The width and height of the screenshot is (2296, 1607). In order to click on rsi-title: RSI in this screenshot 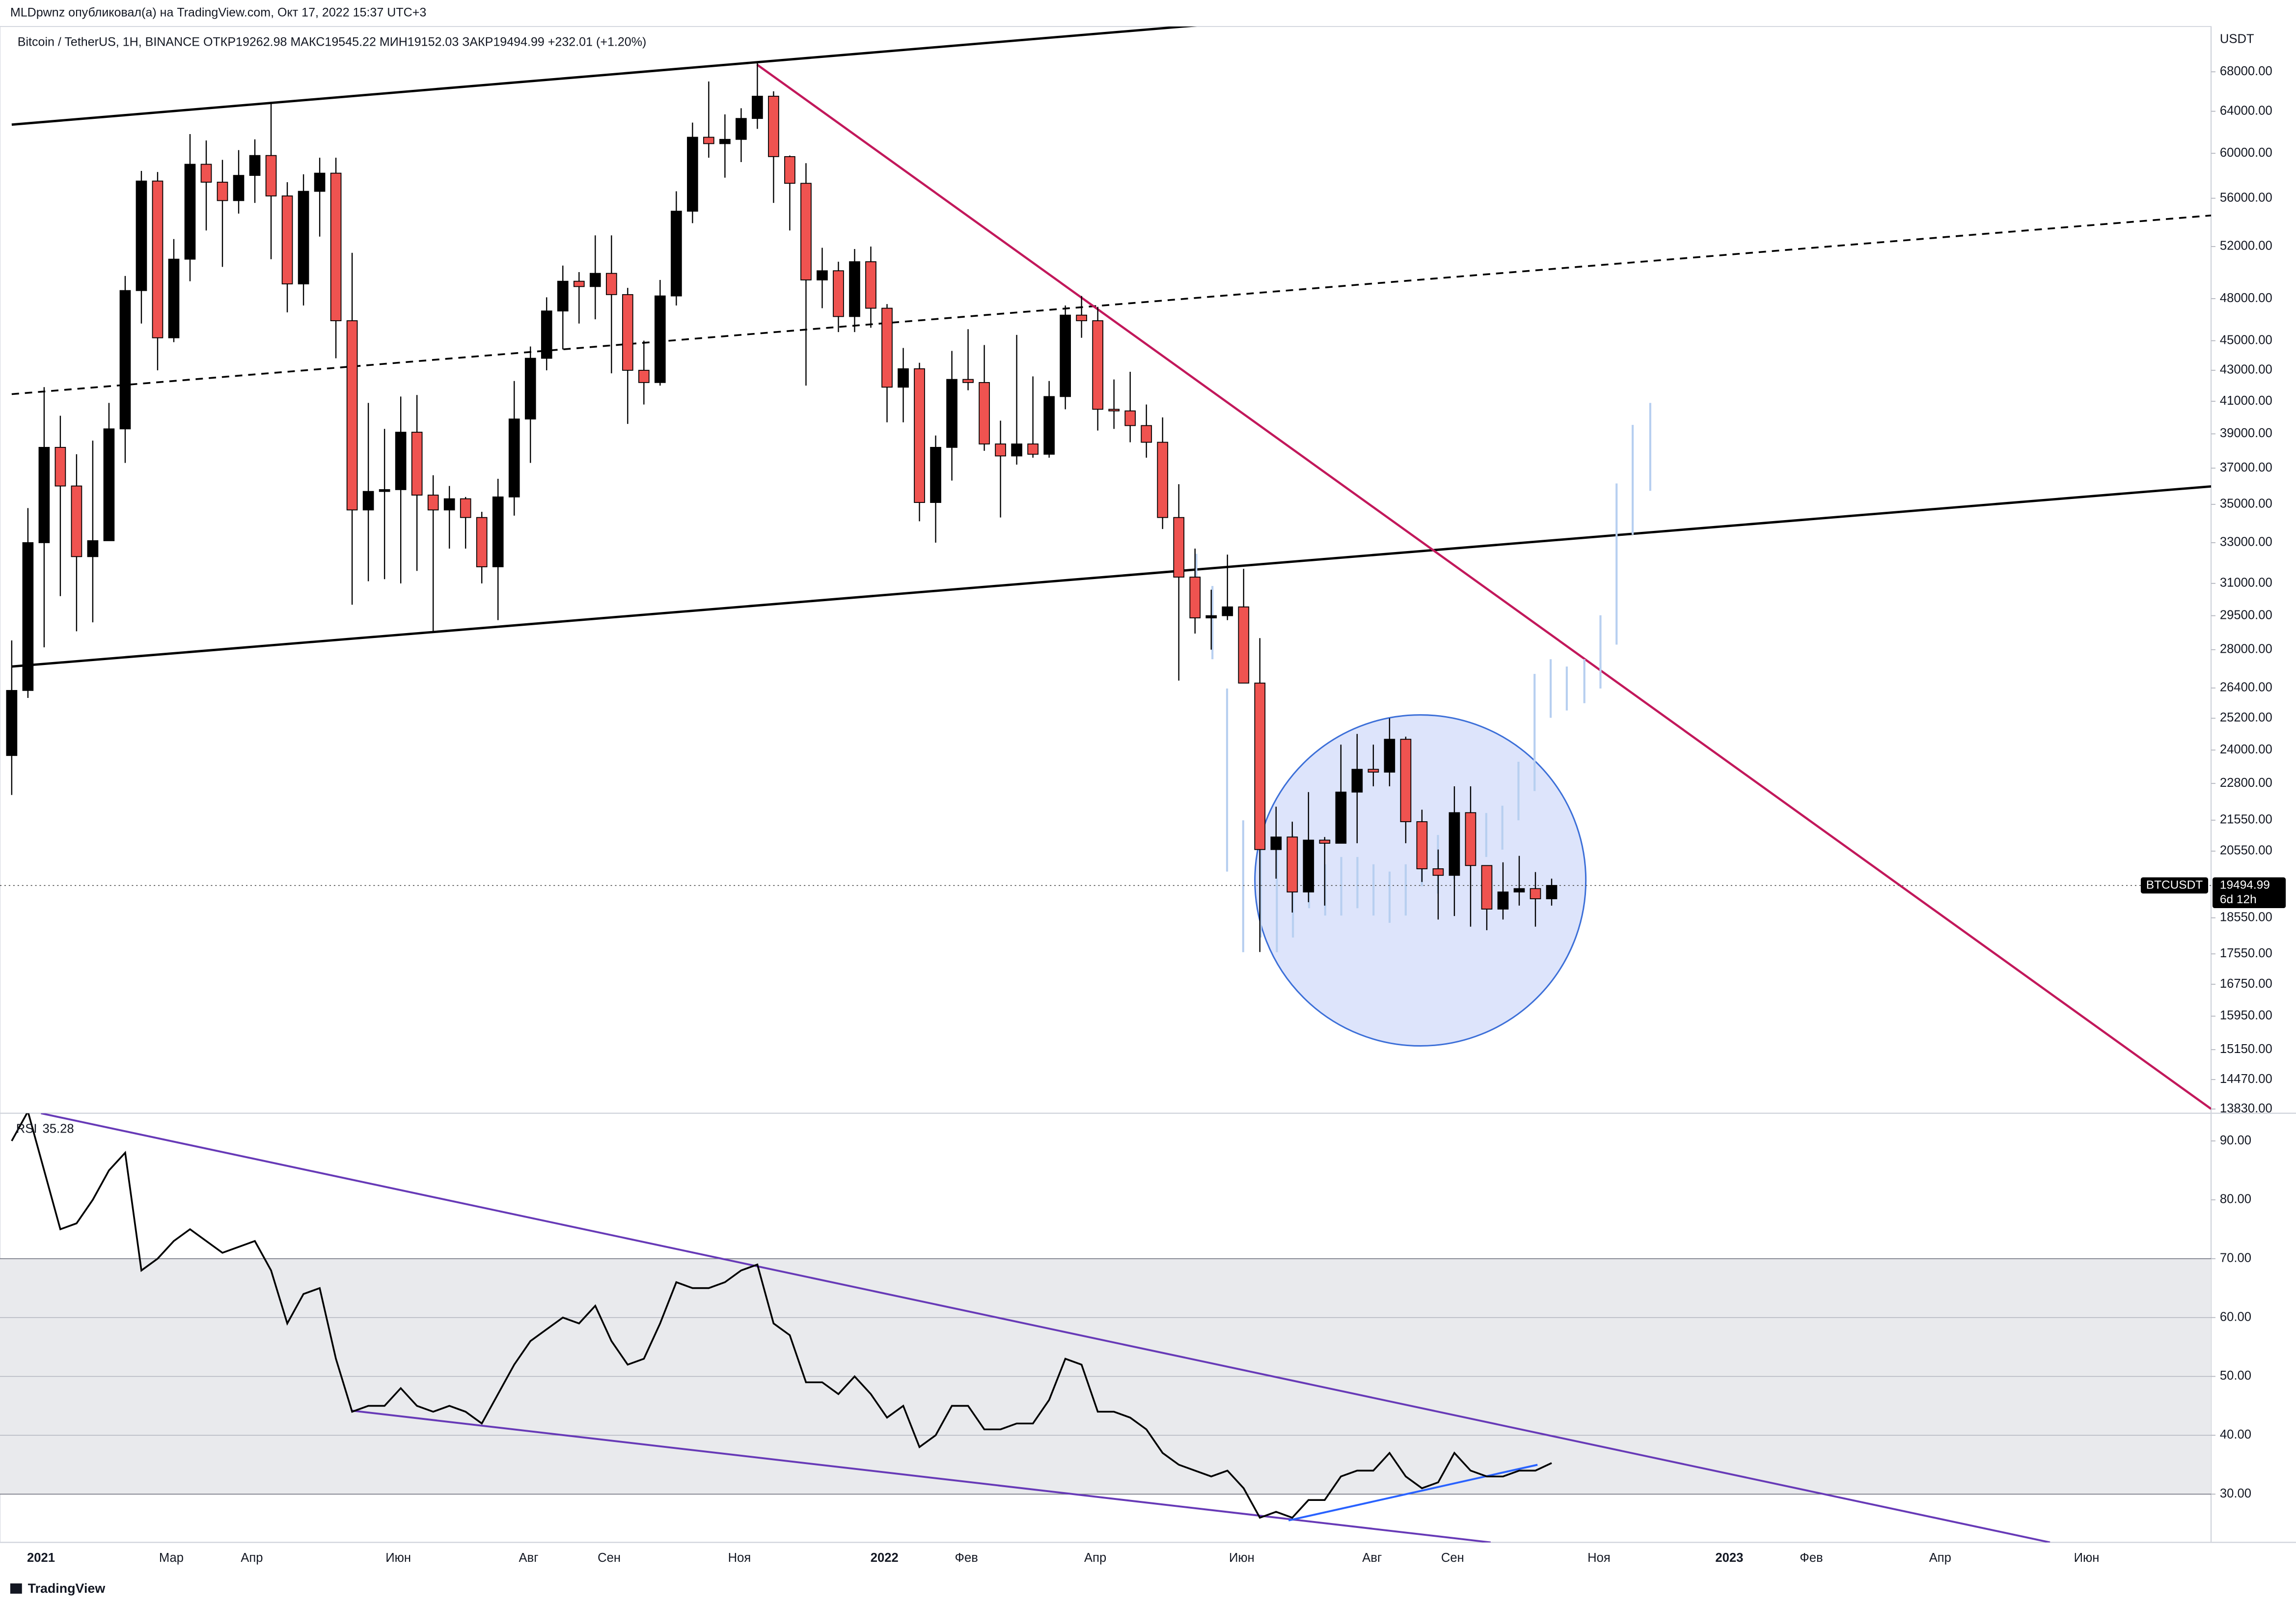, I will do `click(26, 1129)`.